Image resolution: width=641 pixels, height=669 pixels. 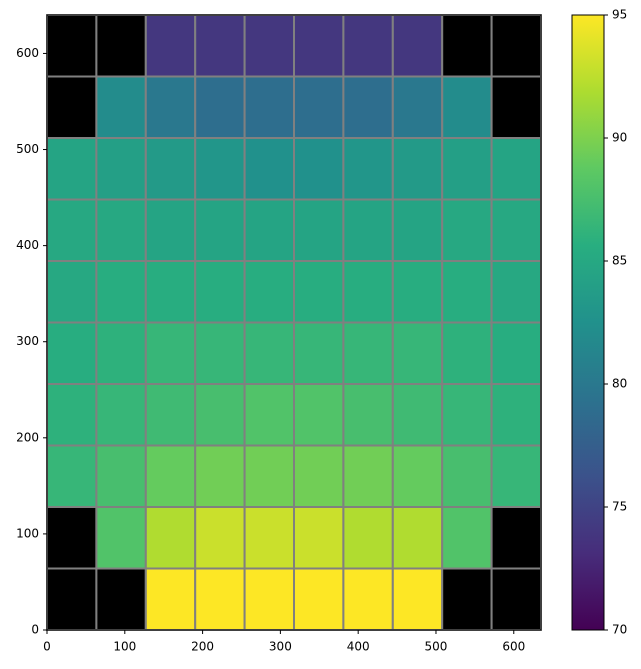 I want to click on y-tick-label: 400, so click(x=27, y=245).